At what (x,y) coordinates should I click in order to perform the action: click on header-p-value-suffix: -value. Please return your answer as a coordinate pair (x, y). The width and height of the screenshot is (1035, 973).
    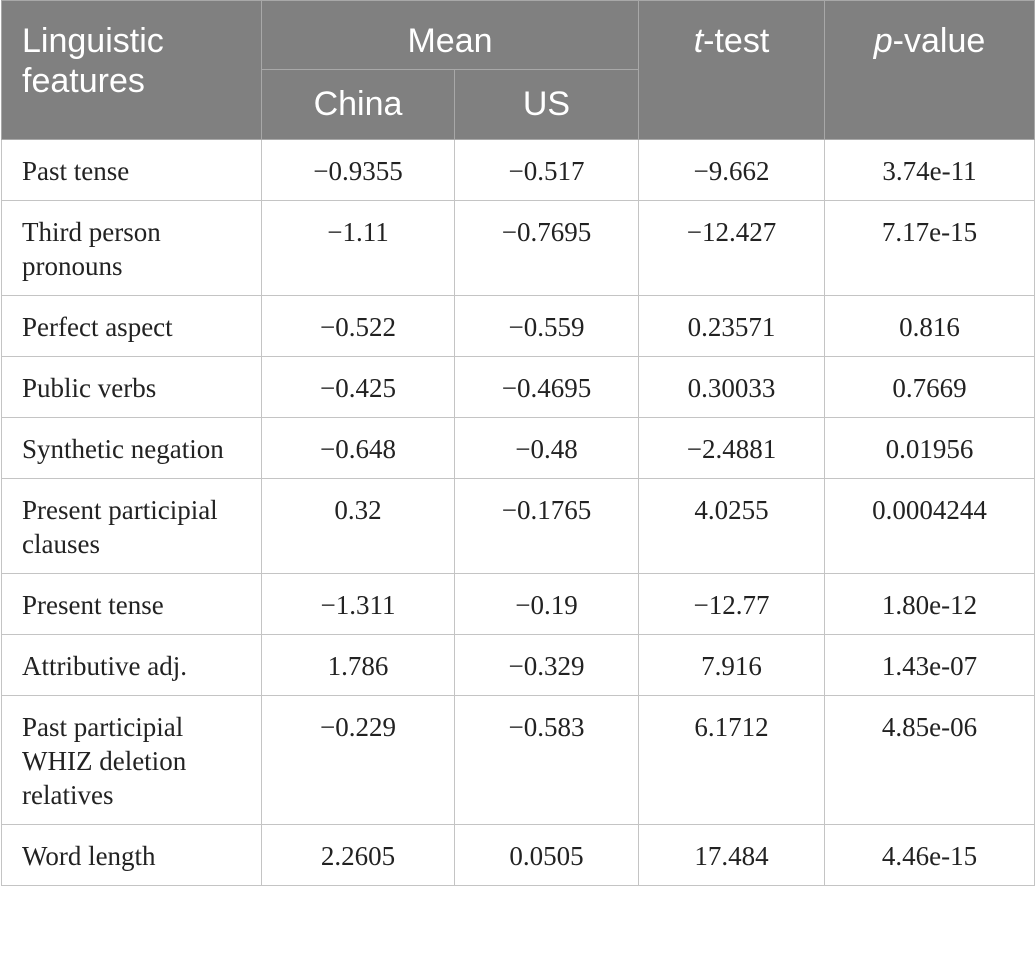
    Looking at the image, I should click on (939, 41).